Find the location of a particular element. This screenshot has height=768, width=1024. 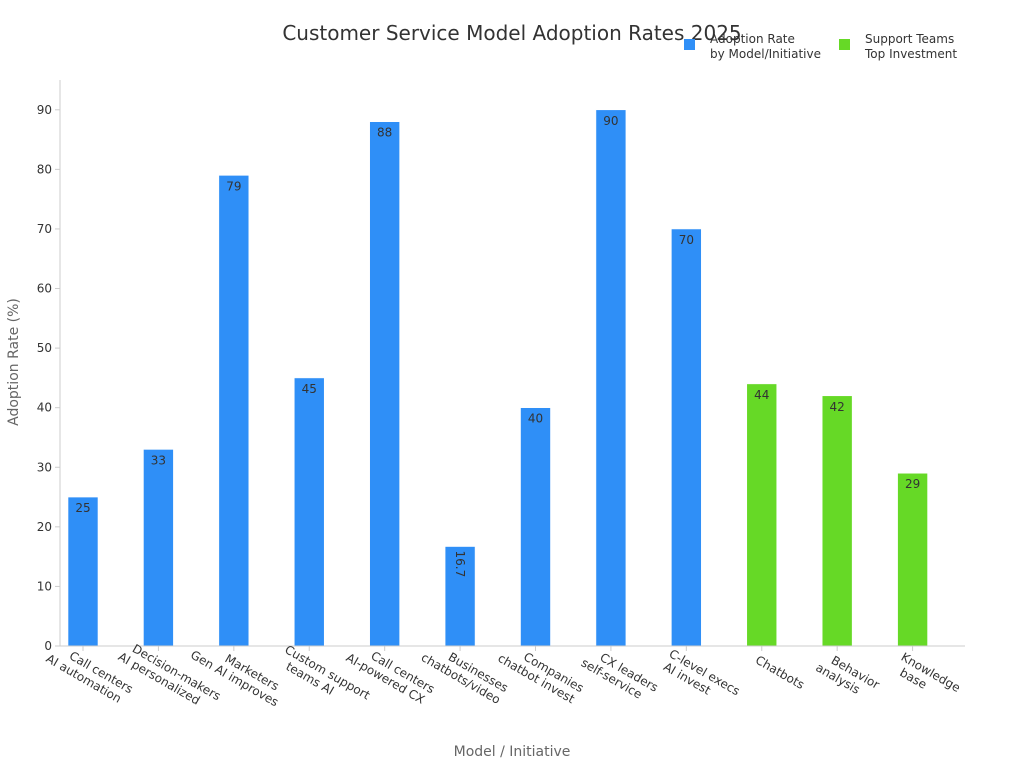

legend-label: Adoption Rate is located at coordinates (752, 39).